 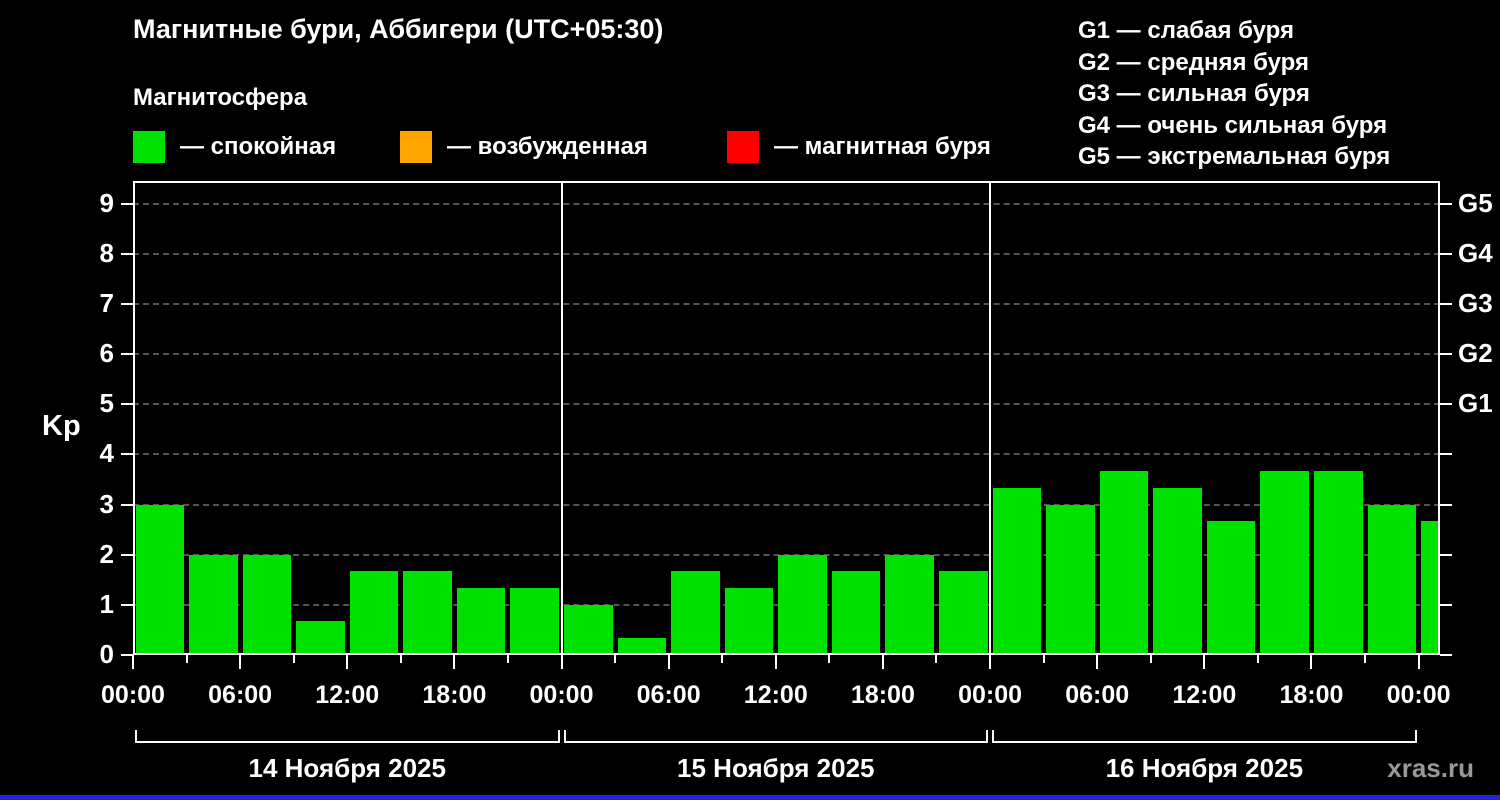 I want to click on storm-scale-item: G5 — экстремальная буря, so click(x=1234, y=156).